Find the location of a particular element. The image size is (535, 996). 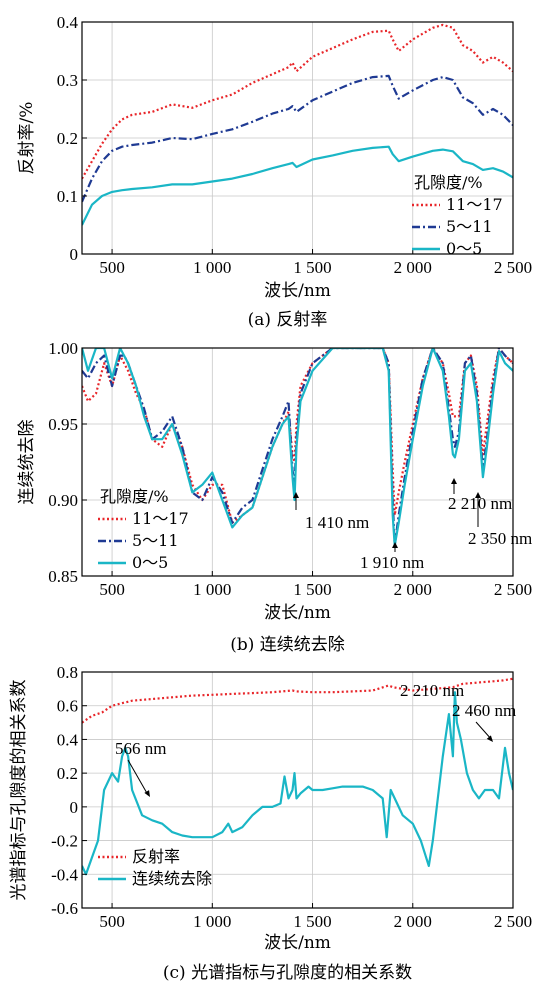

figure-caption: (c) 光谱指标与孔隙度的相关系数 is located at coordinates (287, 973).